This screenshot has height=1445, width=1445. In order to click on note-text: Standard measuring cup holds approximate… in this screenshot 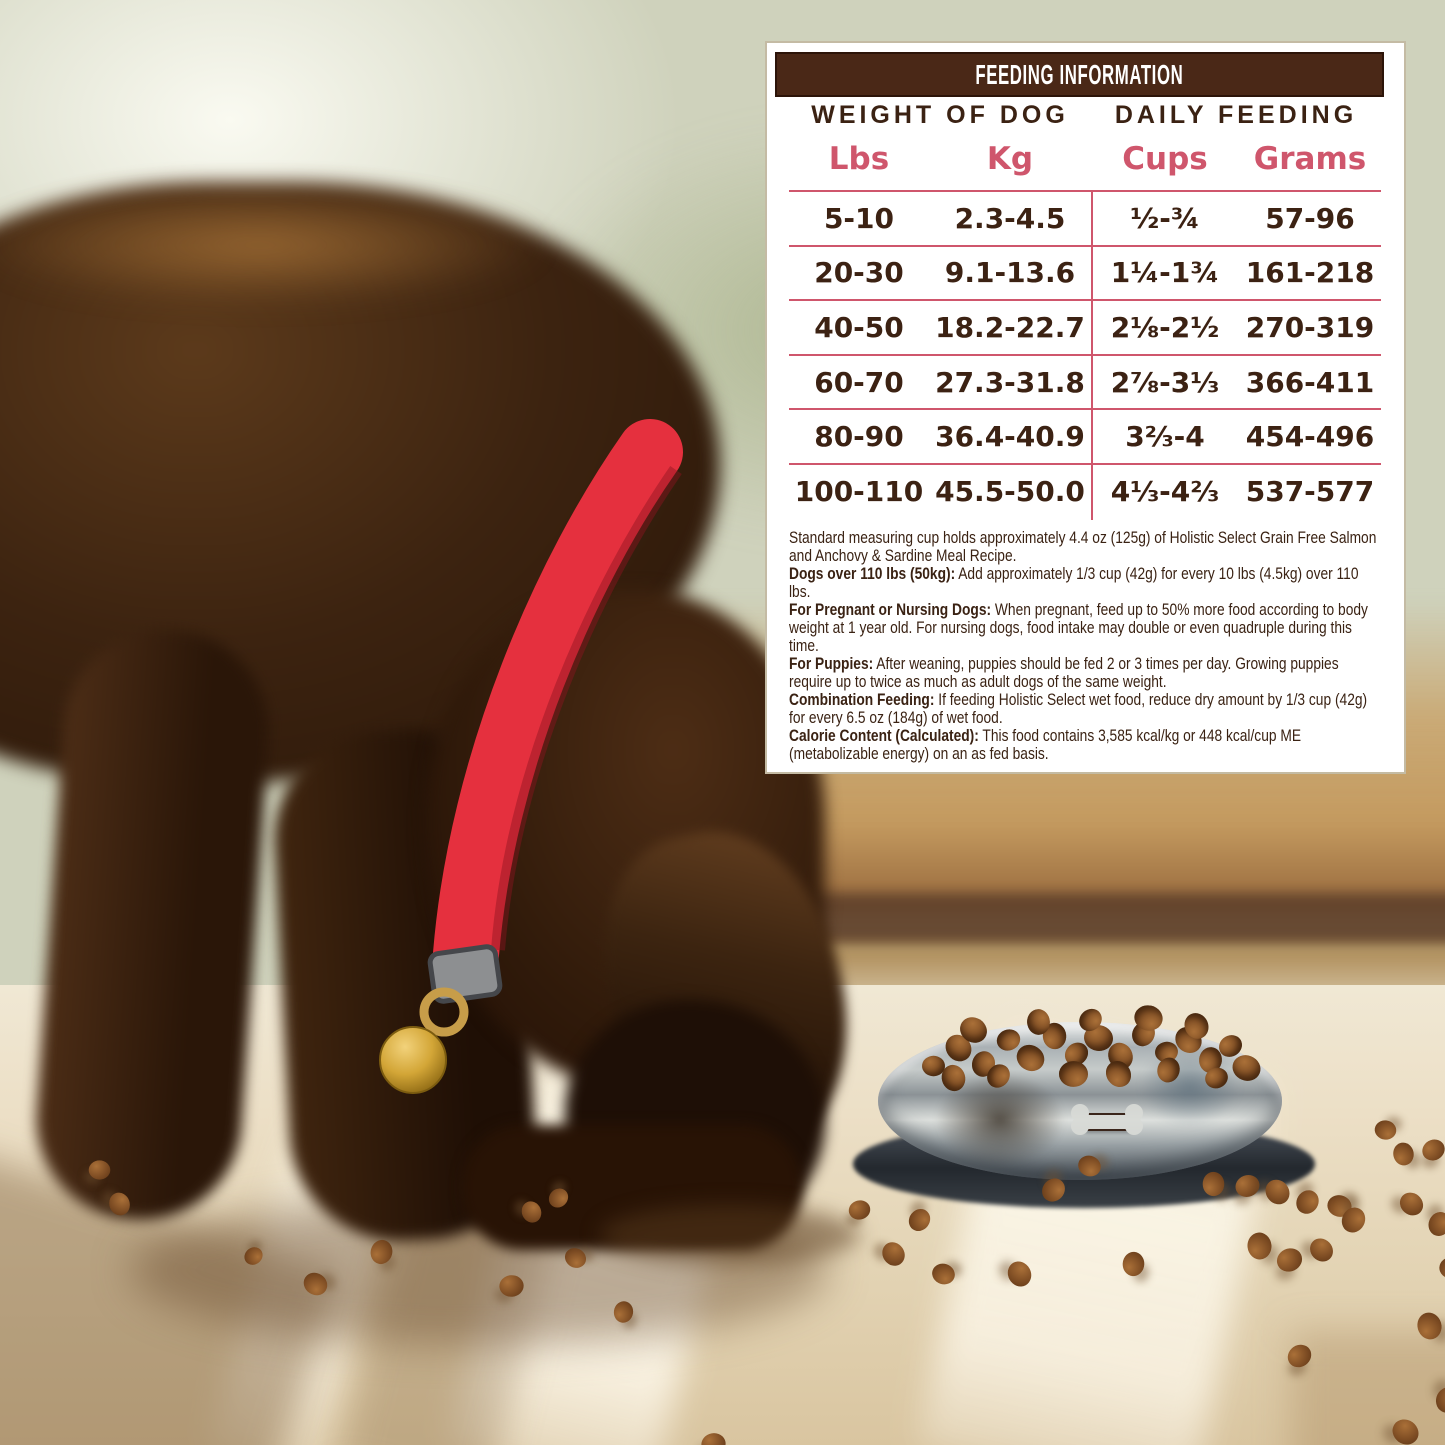, I will do `click(1083, 547)`.